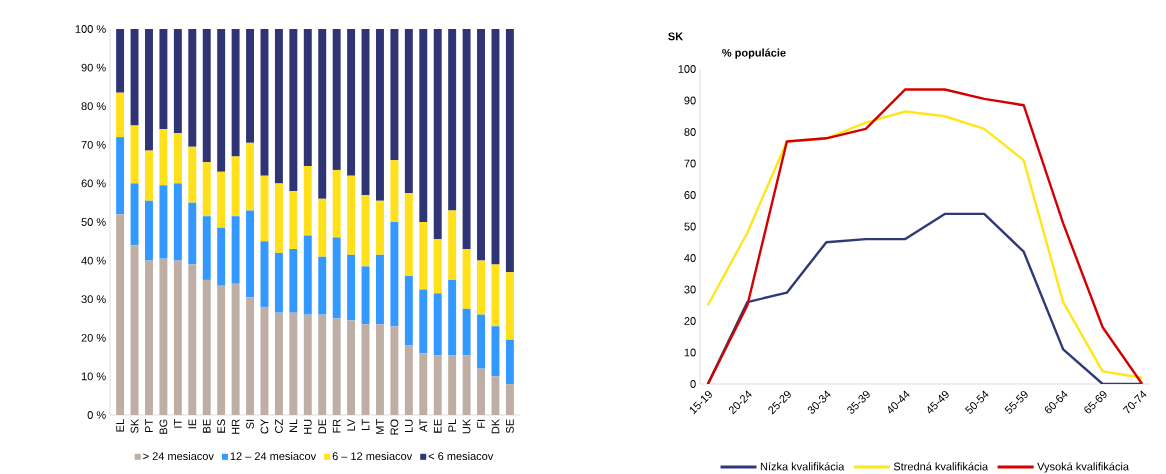  I want to click on x-tick-label: LT, so click(365, 424).